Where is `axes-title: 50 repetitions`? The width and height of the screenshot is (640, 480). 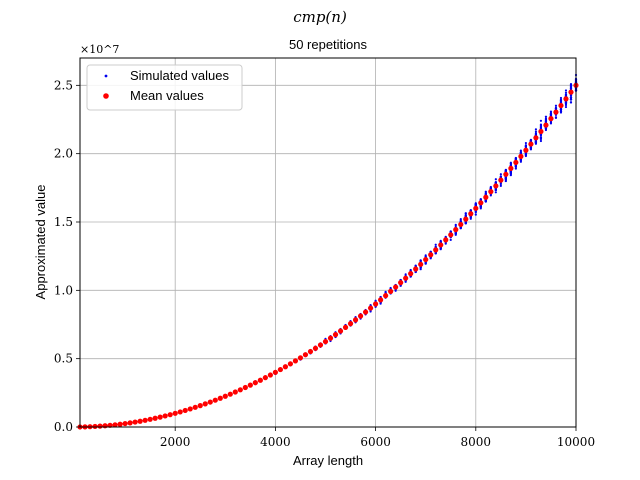
axes-title: 50 repetitions is located at coordinates (328, 44).